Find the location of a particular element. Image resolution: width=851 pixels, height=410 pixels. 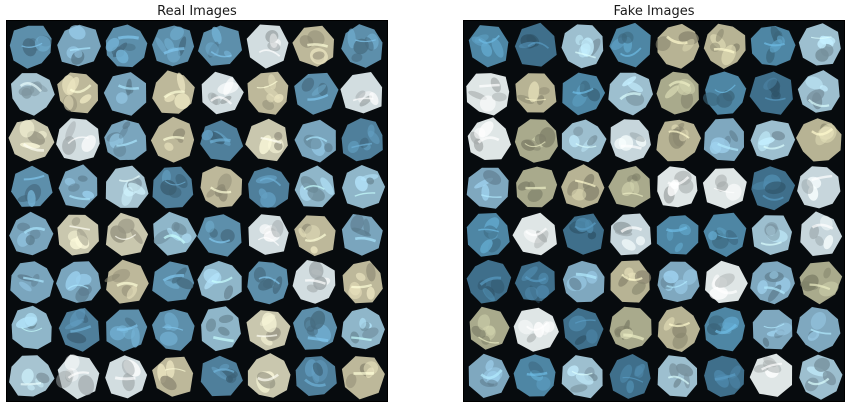

real-images-title: Real Images is located at coordinates (197, 11).